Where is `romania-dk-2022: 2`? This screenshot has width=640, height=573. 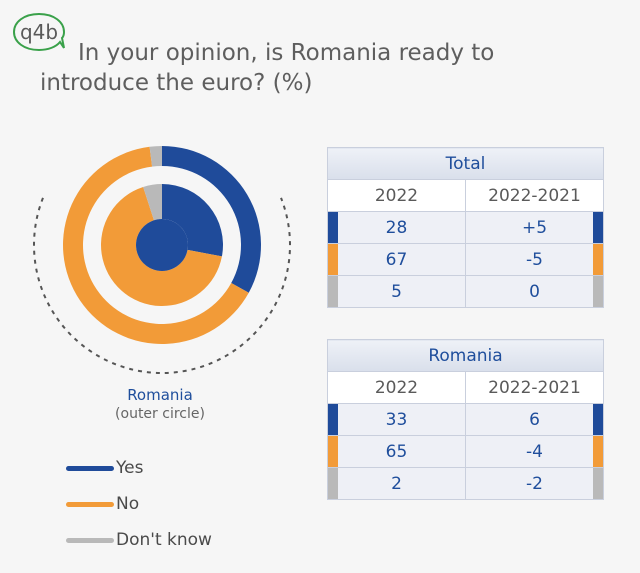
romania-dk-2022: 2 is located at coordinates (396, 483).